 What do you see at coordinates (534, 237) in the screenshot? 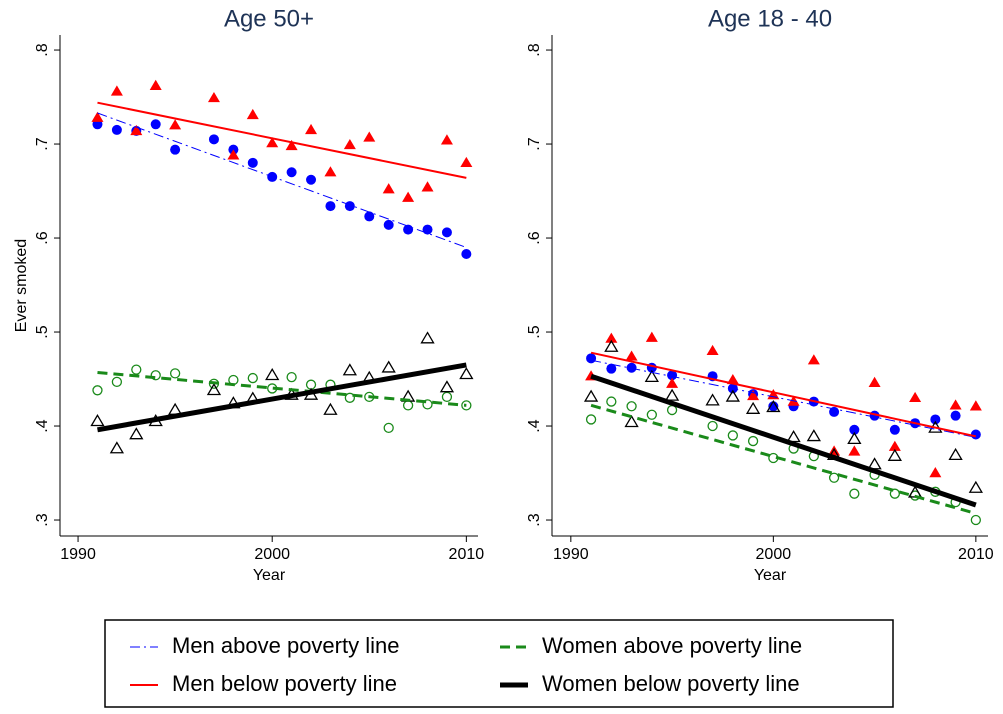
I see `y-tick-label: .6` at bounding box center [534, 237].